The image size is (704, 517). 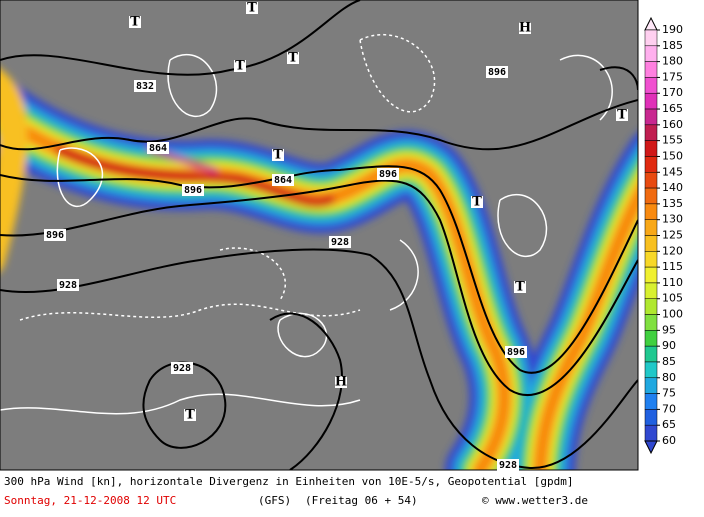 What do you see at coordinates (672, 314) in the screenshot?
I see `colorbar-tick-label: 100` at bounding box center [672, 314].